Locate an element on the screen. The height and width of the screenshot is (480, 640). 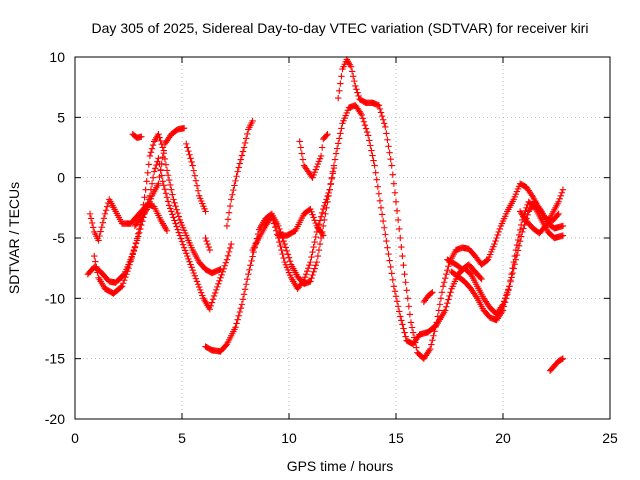
y-tick-label: -20 is located at coordinates (55, 419).